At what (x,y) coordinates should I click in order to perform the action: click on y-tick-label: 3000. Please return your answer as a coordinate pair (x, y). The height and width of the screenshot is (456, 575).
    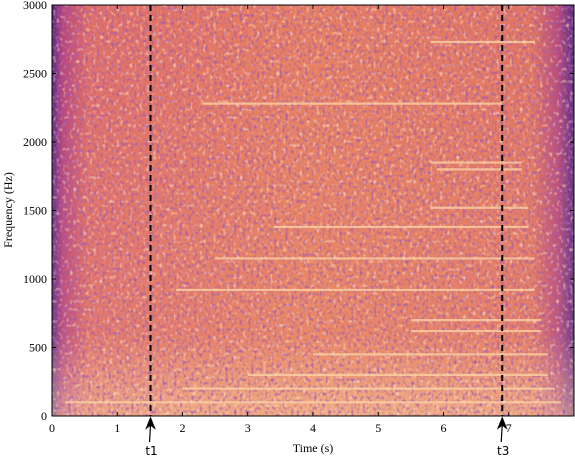
    Looking at the image, I should click on (35, 6).